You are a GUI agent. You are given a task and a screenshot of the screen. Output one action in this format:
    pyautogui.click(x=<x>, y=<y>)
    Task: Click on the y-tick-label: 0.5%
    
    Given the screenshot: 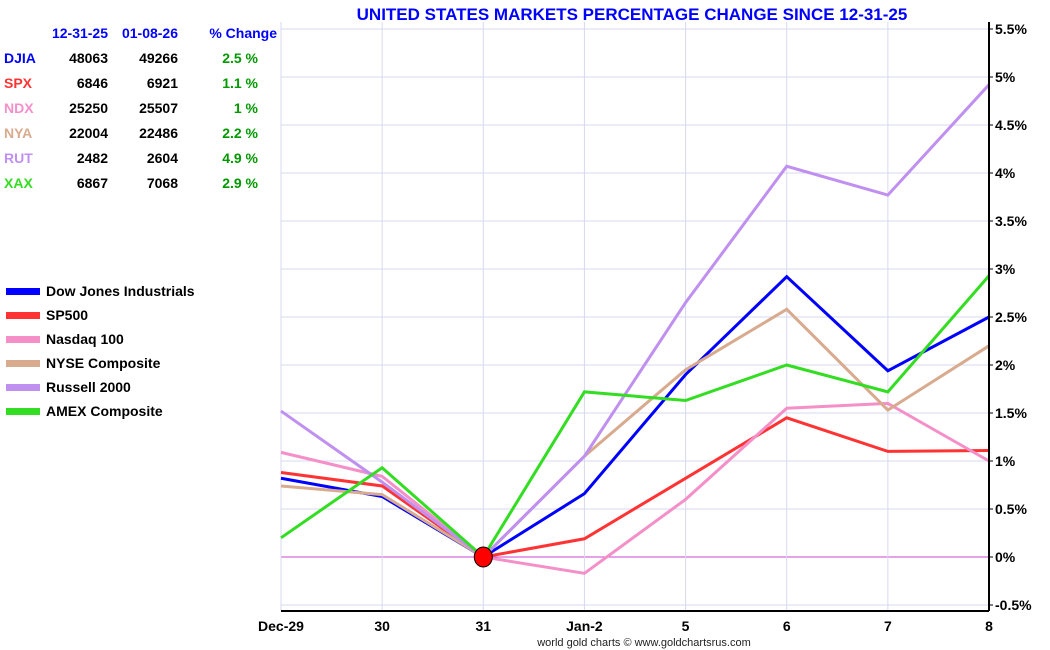 What is the action you would take?
    pyautogui.click(x=1011, y=509)
    